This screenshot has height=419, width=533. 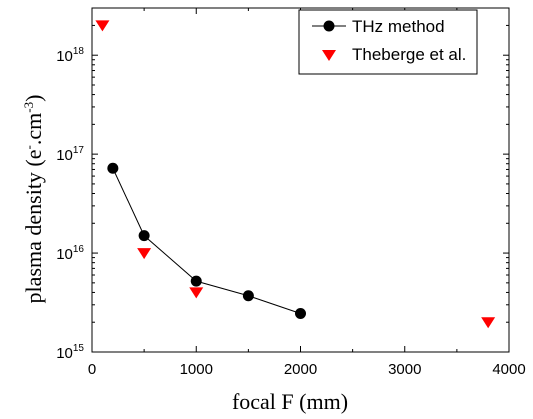 What do you see at coordinates (28, 107) in the screenshot?
I see `y-axis-title-sup2: -3` at bounding box center [28, 107].